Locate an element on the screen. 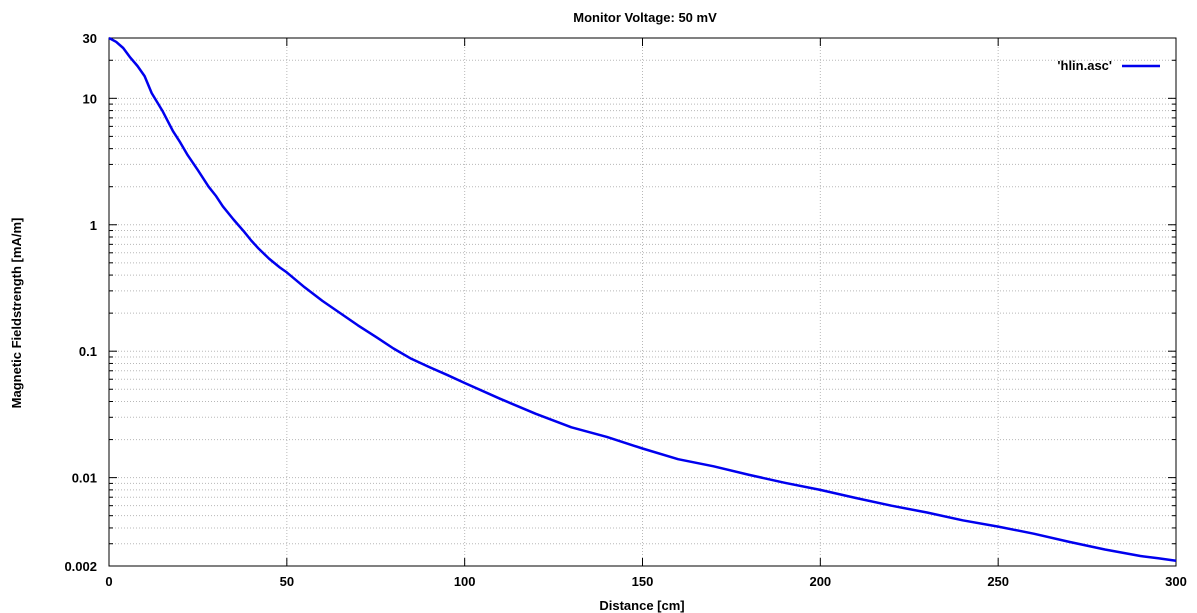 The image size is (1197, 613). y-tick-label: 1 is located at coordinates (93, 225).